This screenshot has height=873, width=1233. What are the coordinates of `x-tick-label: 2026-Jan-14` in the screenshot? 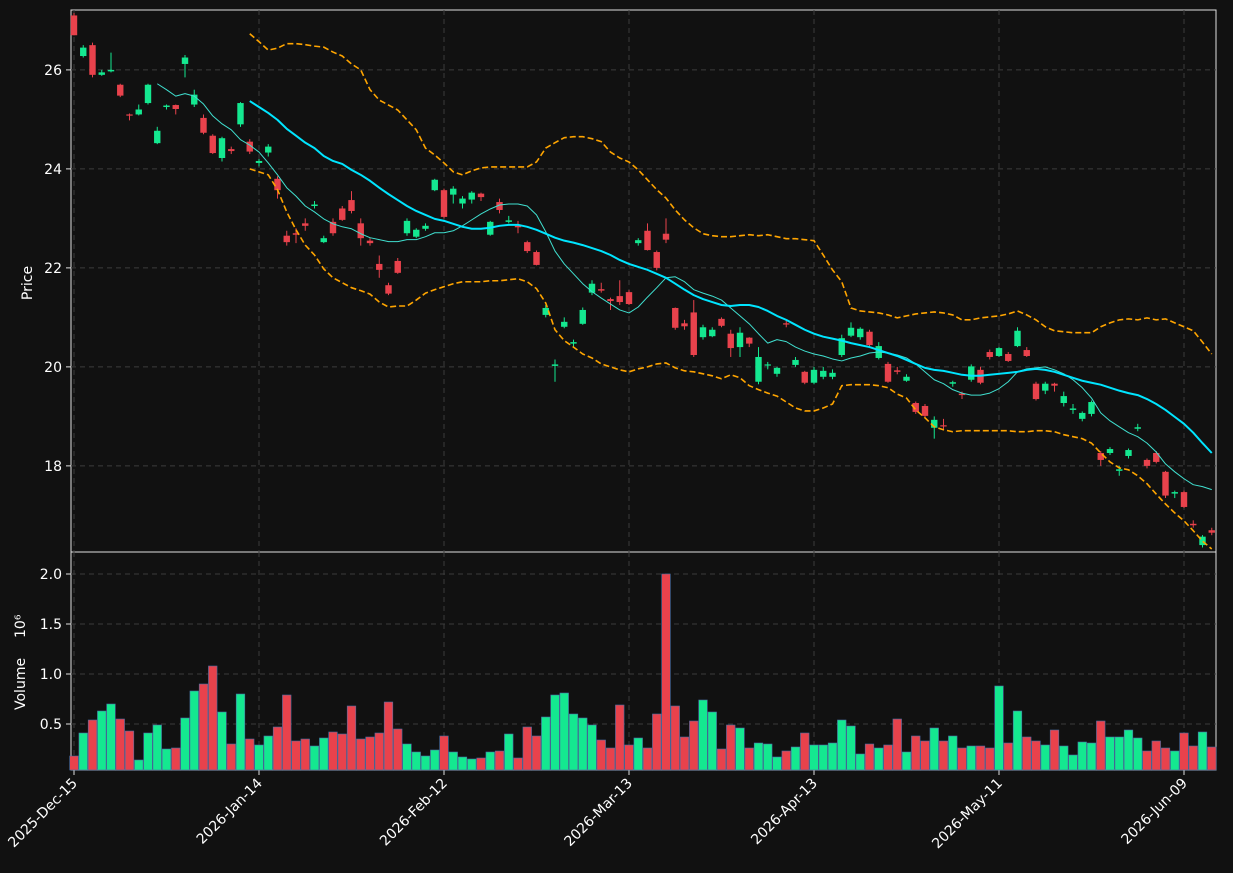 It's located at (230, 811).